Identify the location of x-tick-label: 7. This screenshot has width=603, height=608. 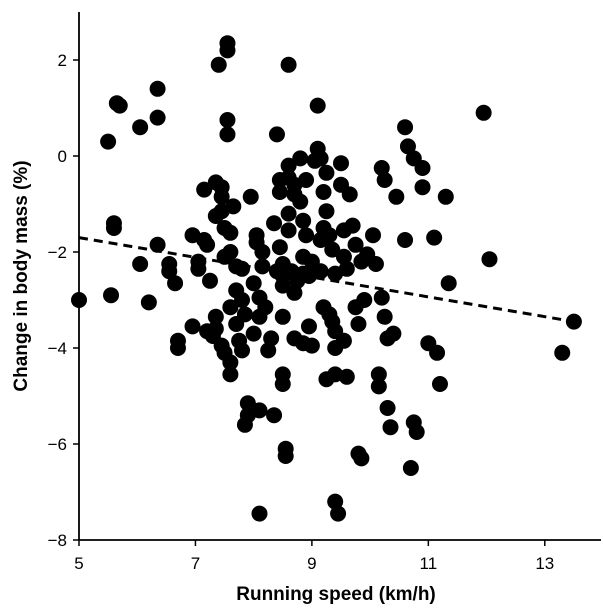
(195, 563).